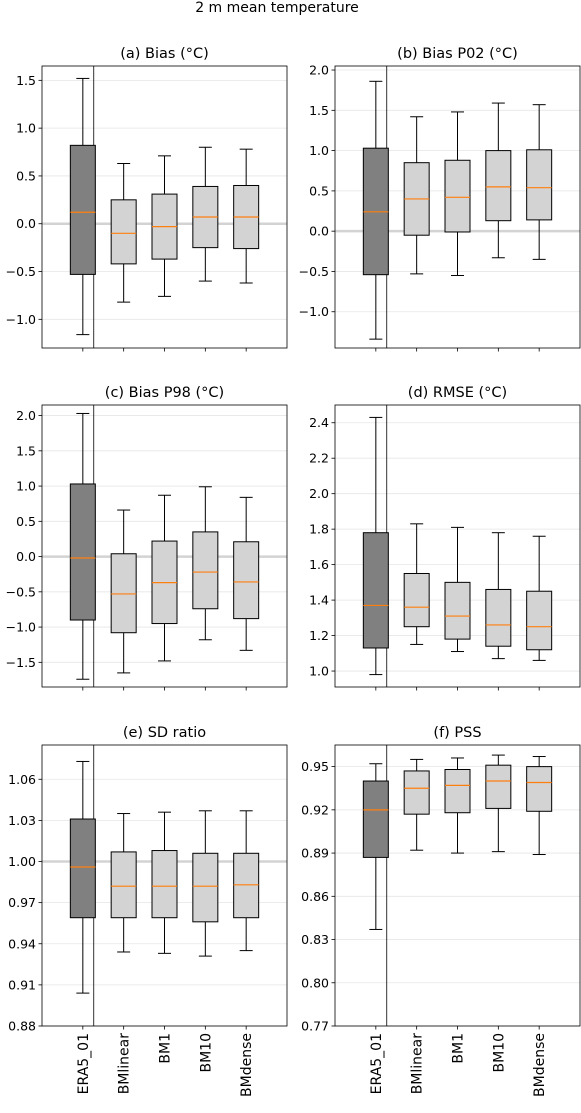 The width and height of the screenshot is (581, 1113). I want to click on ytick-label: 0.92, so click(315, 809).